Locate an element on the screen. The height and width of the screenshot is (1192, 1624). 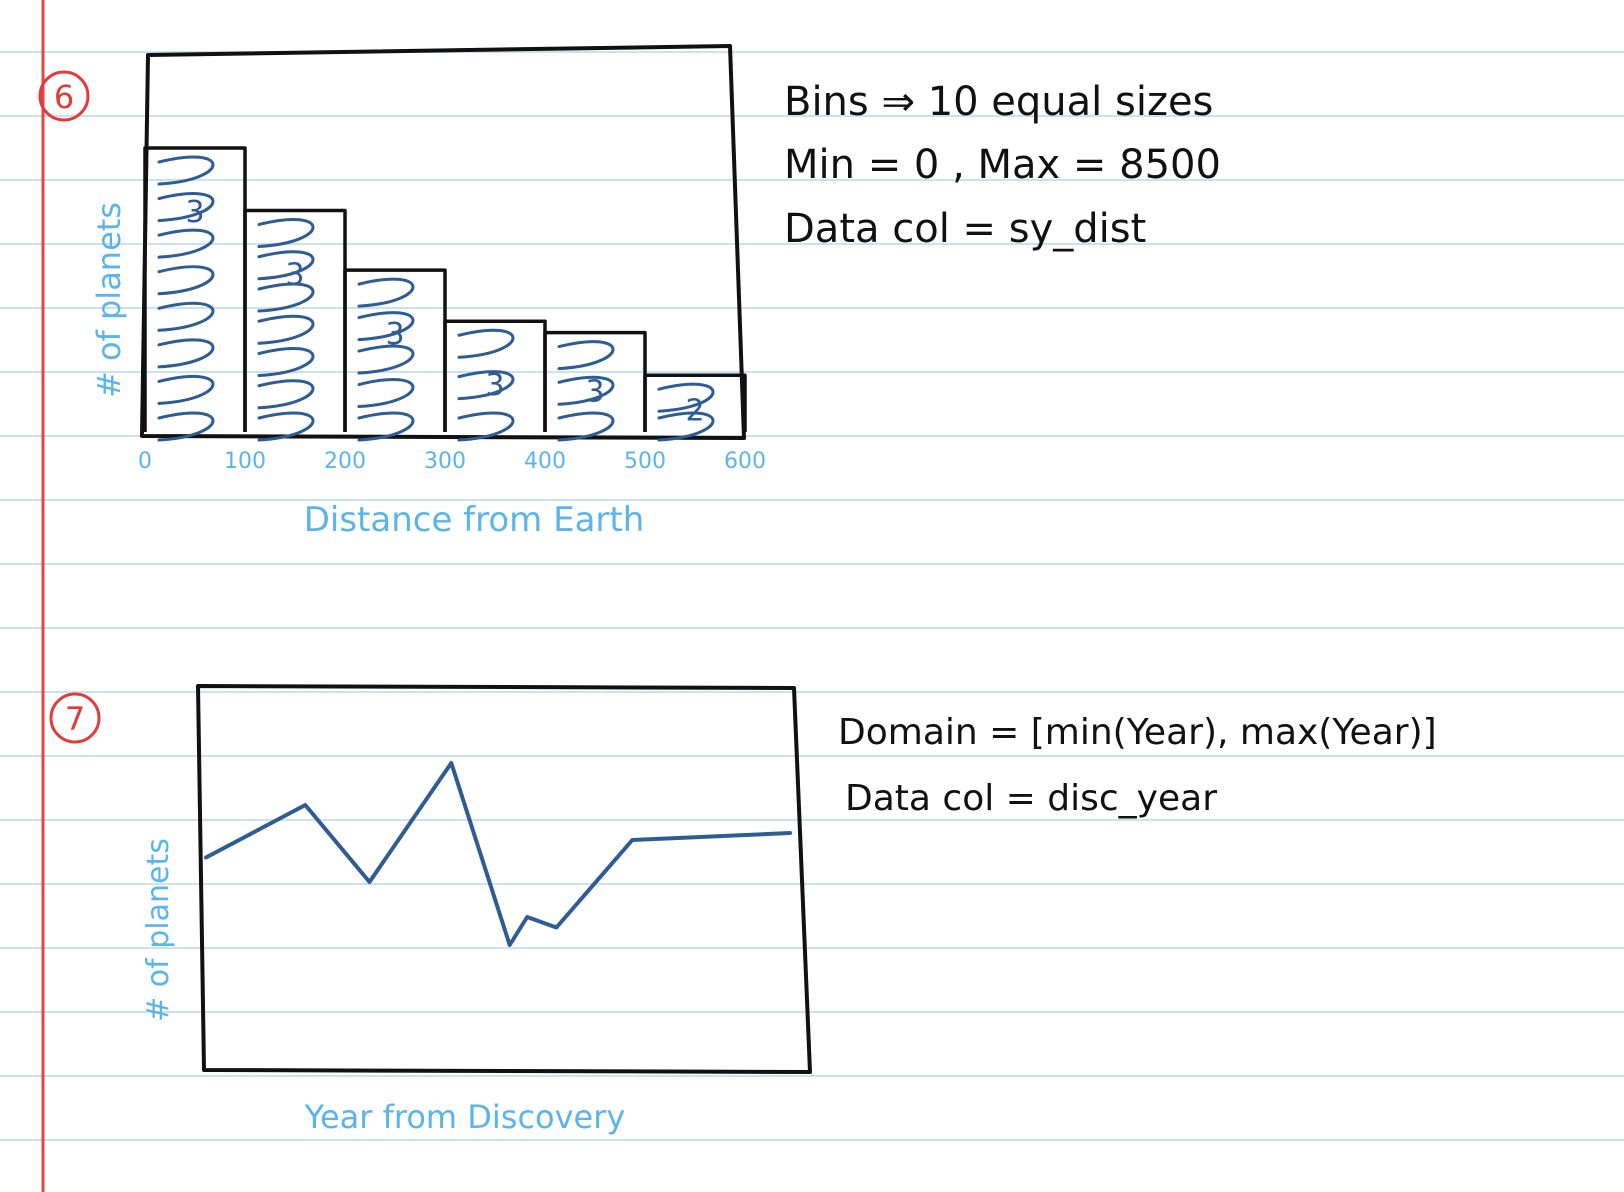
sketch-6-number: 6 is located at coordinates (64, 97).